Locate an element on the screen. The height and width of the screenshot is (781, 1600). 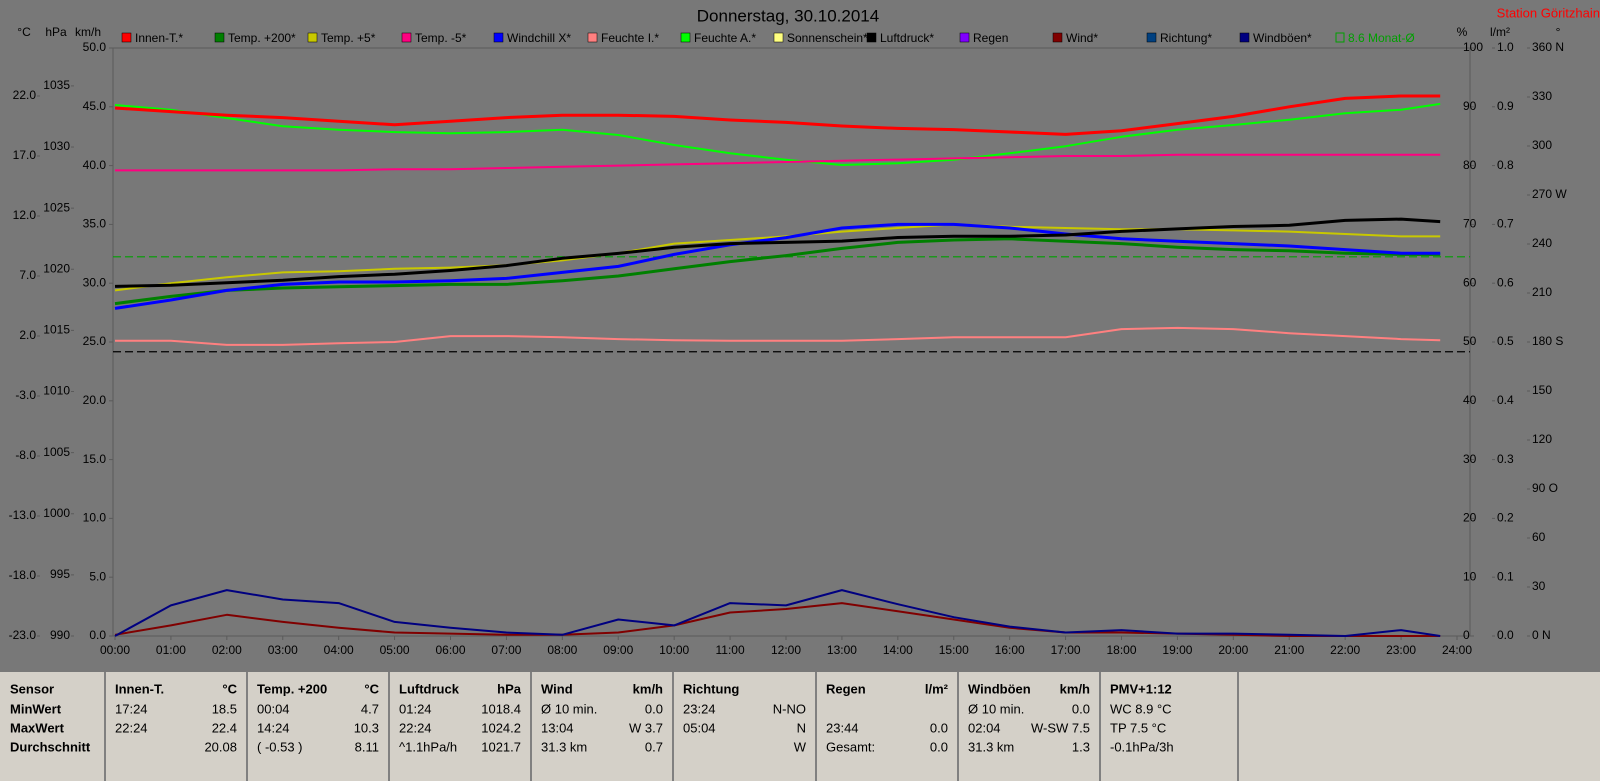
legend-label: Innen-T.* is located at coordinates (159, 38).